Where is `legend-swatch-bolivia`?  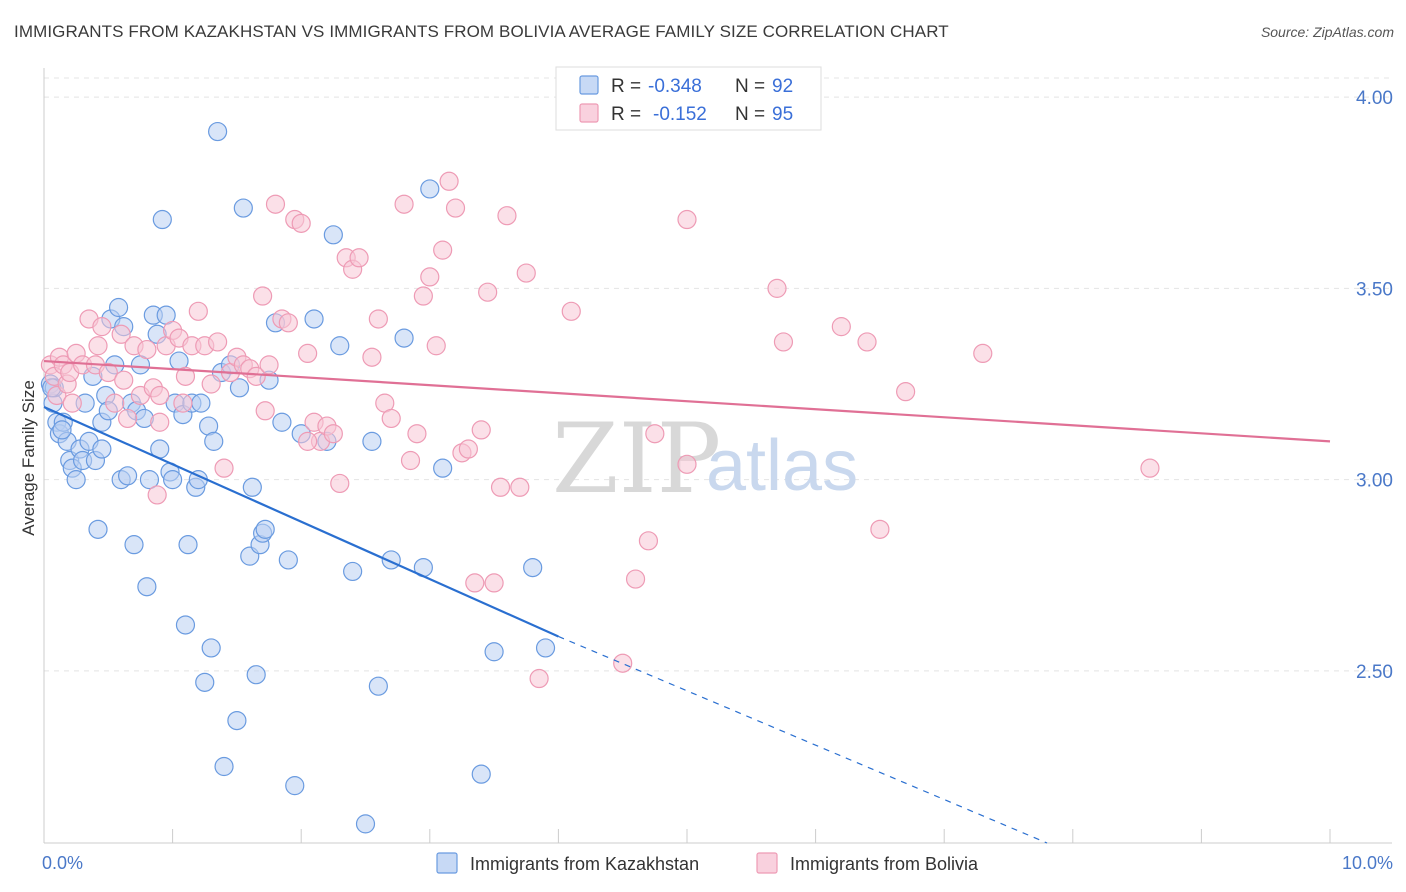 legend-swatch-bolivia is located at coordinates (589, 113).